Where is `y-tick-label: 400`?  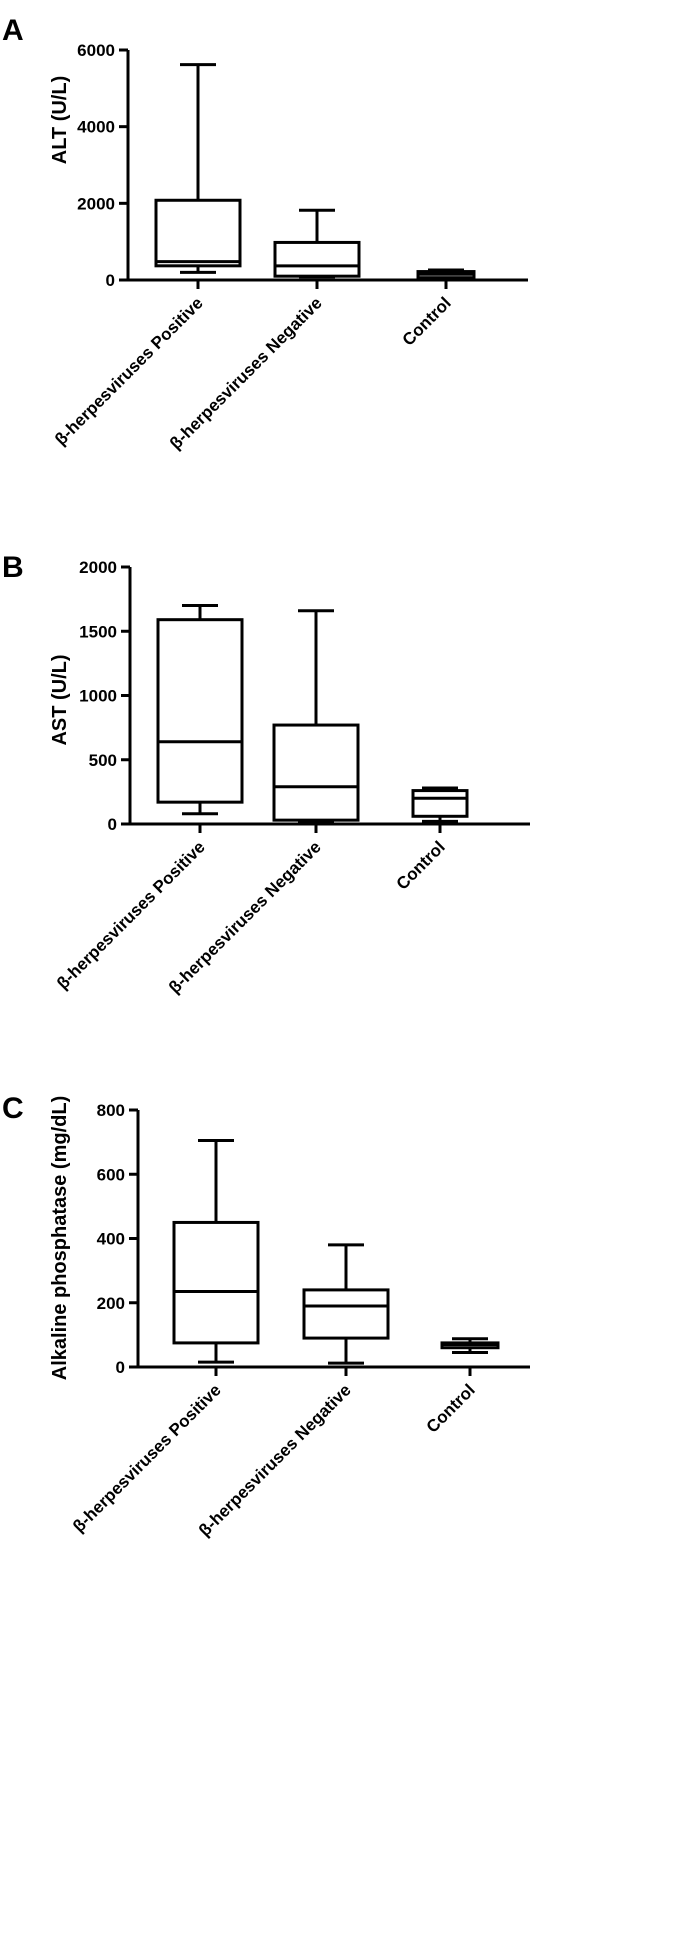 y-tick-label: 400 is located at coordinates (111, 1239).